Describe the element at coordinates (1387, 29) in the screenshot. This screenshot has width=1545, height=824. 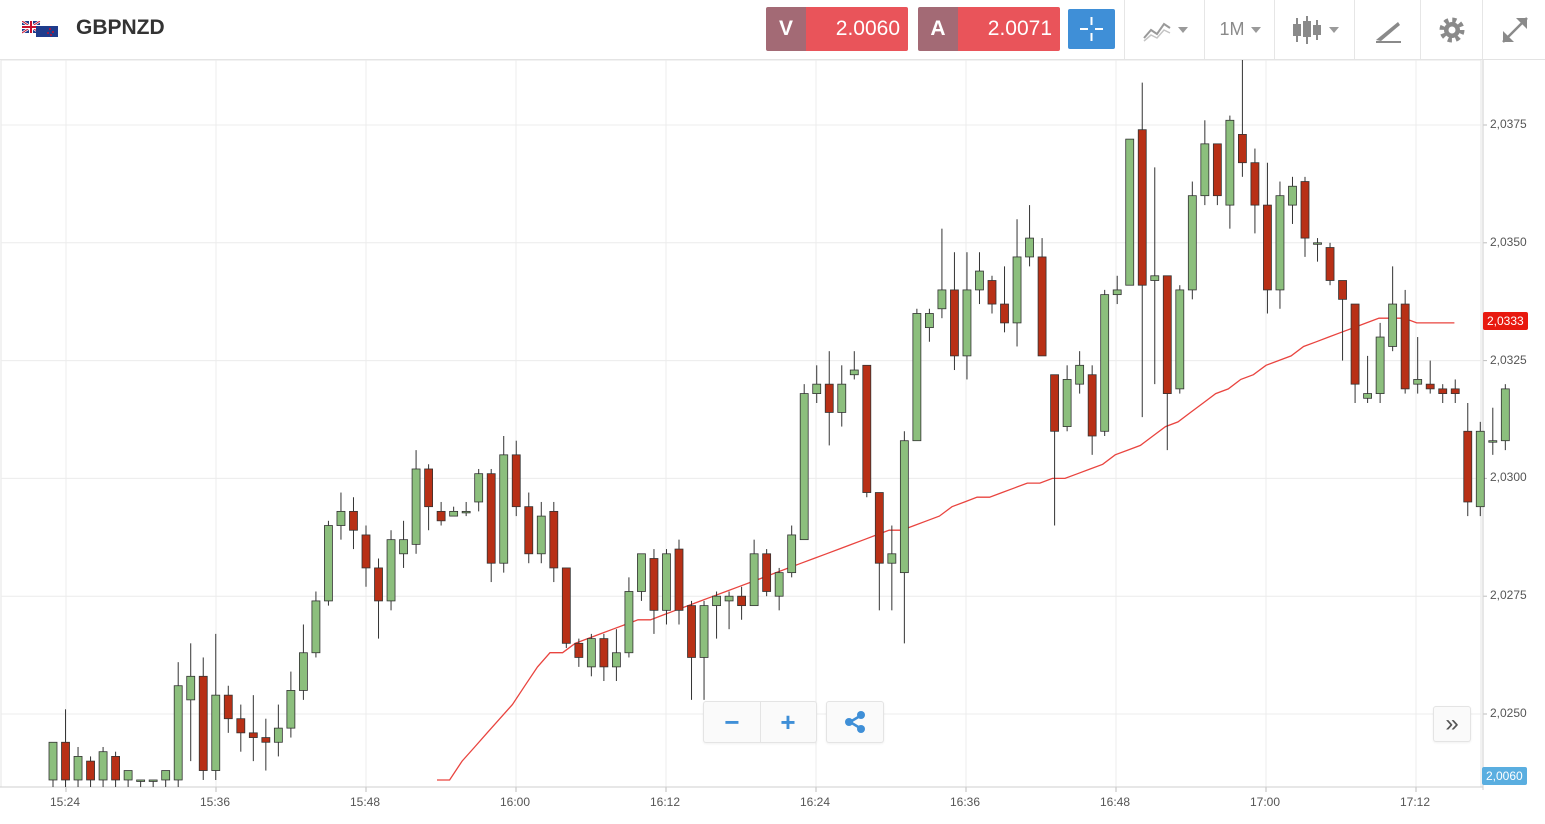
I see `drawing-tools-button` at that location.